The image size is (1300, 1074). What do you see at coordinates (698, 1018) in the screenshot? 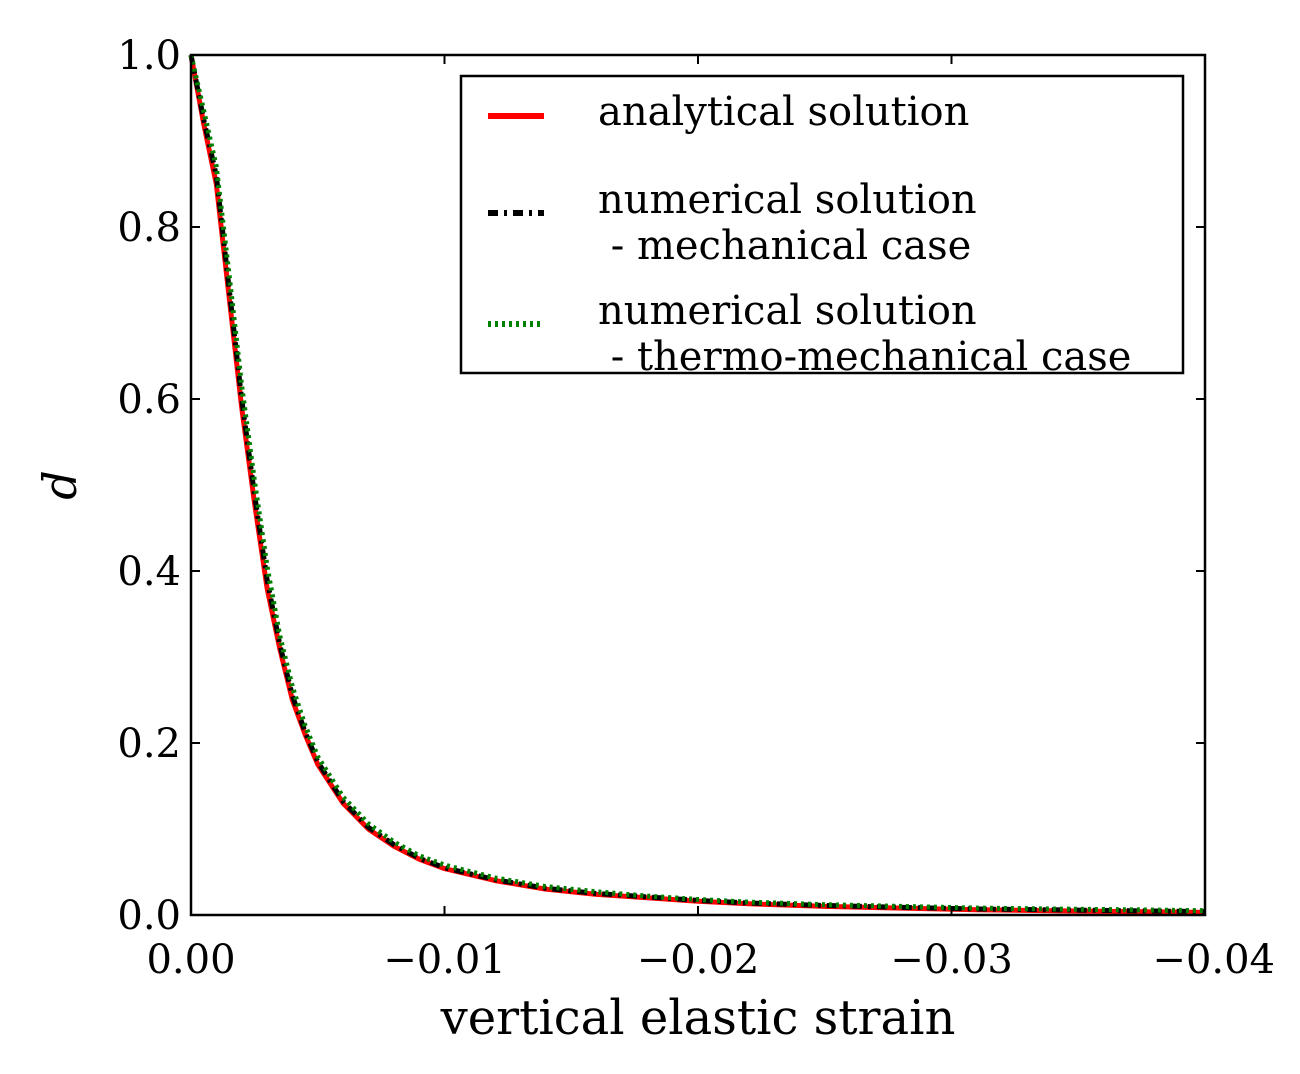
I see `x-axis-label: vertical elastic strain` at bounding box center [698, 1018].